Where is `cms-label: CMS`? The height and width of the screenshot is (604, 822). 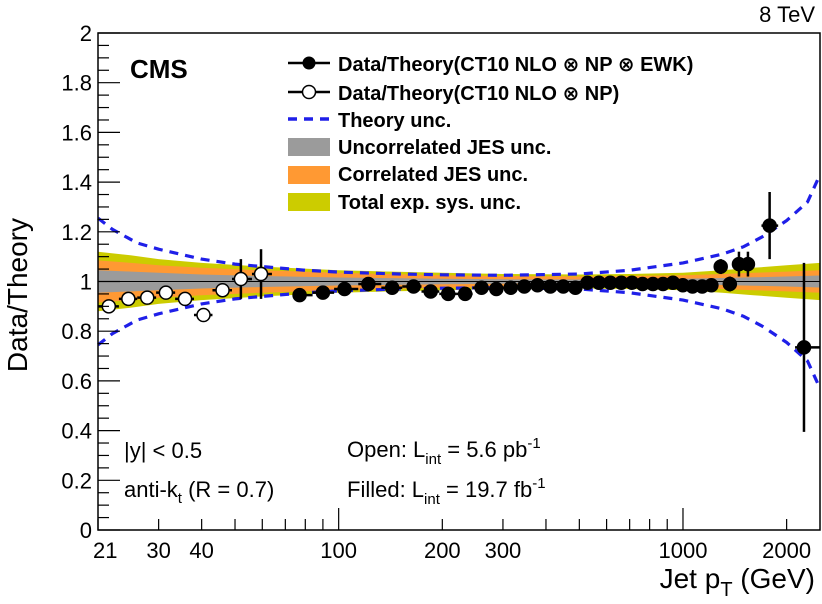 cms-label: CMS is located at coordinates (159, 69).